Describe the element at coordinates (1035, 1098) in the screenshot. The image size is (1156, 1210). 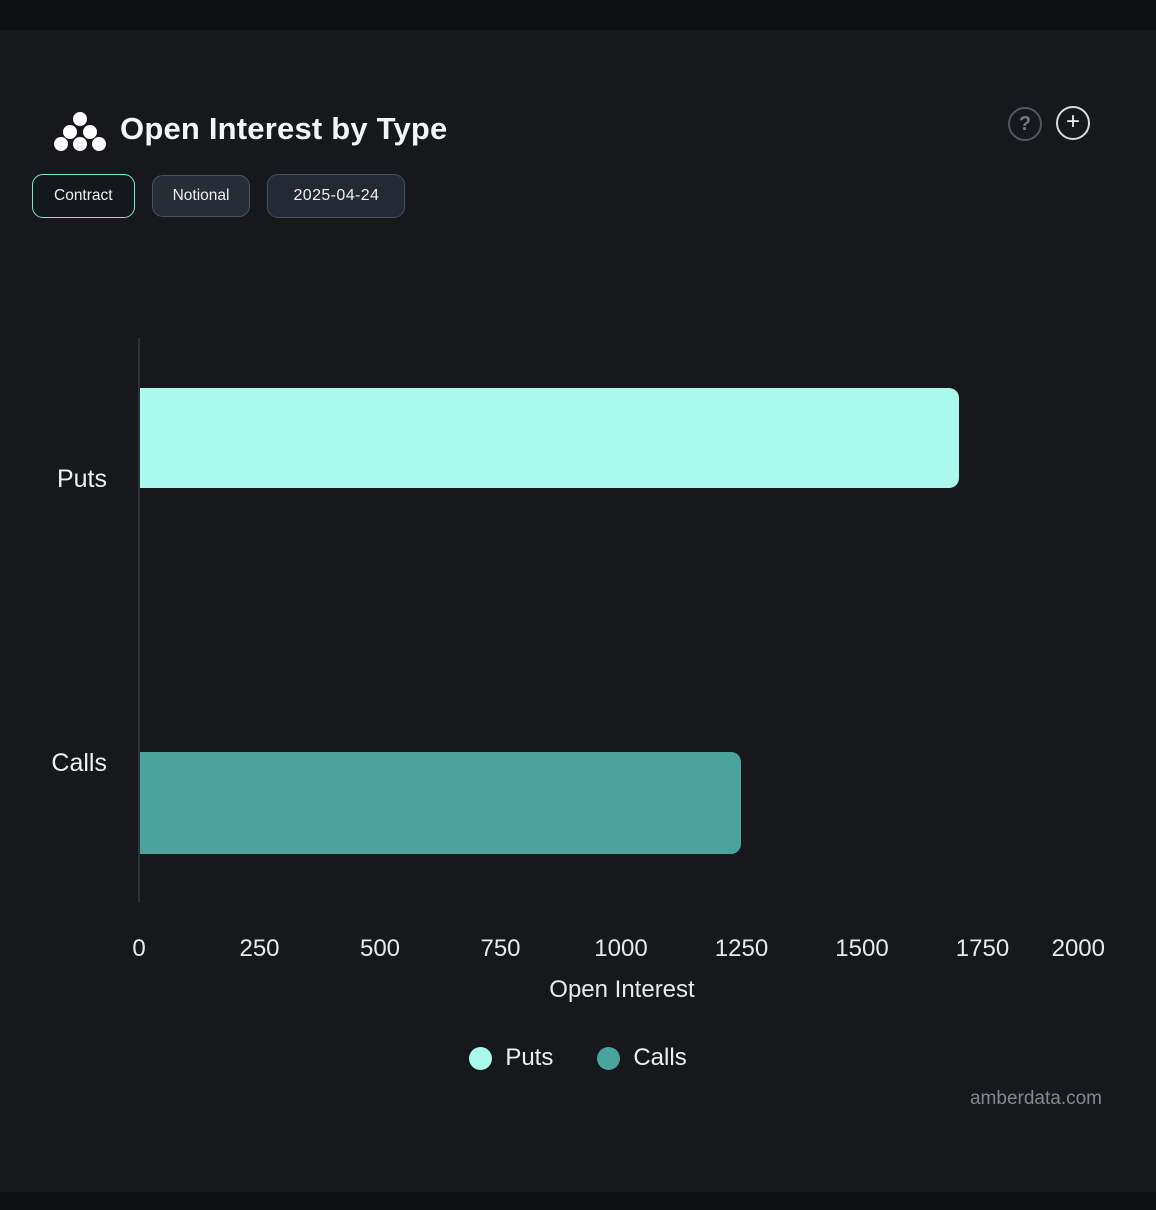
I see `amberdata-watermark: amberdata.com` at that location.